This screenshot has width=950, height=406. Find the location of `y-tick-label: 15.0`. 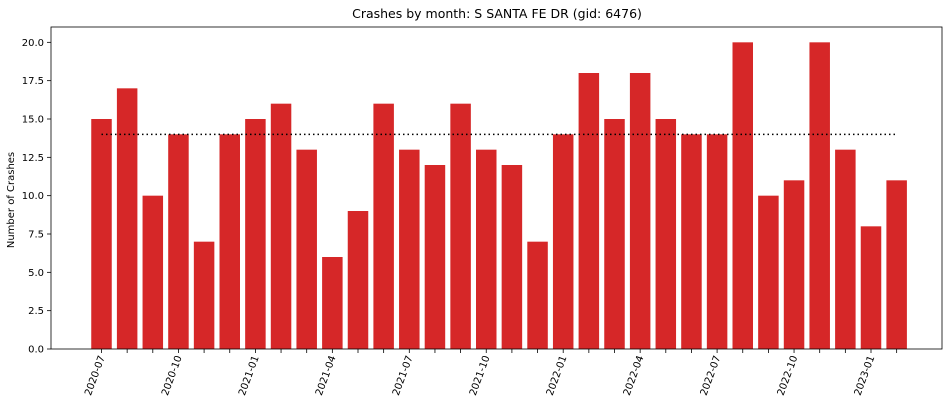

y-tick-label: 15.0 is located at coordinates (33, 120).